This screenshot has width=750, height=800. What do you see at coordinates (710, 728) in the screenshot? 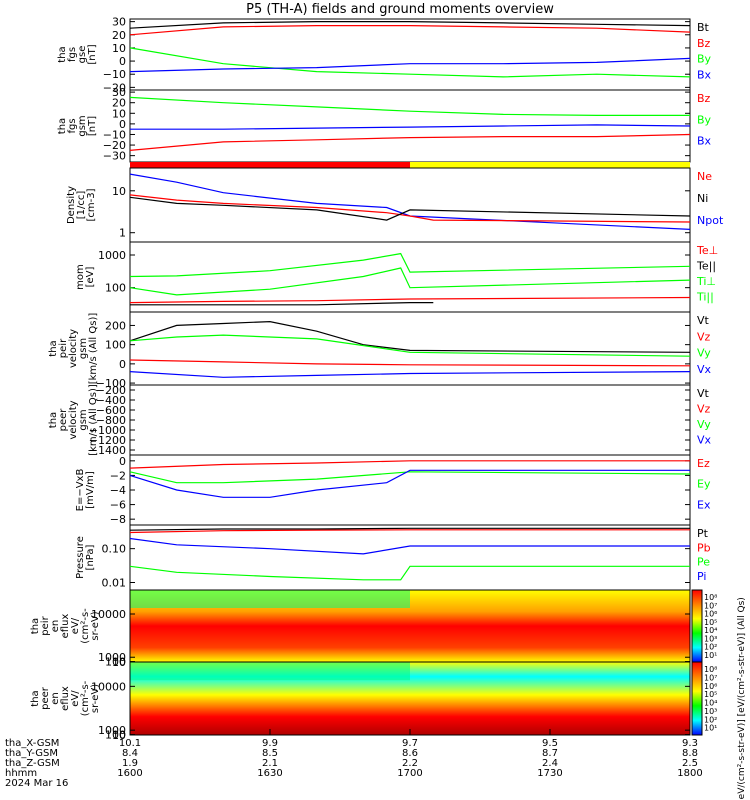
I see `colorbar-tick-label: 10¹` at bounding box center [710, 728].